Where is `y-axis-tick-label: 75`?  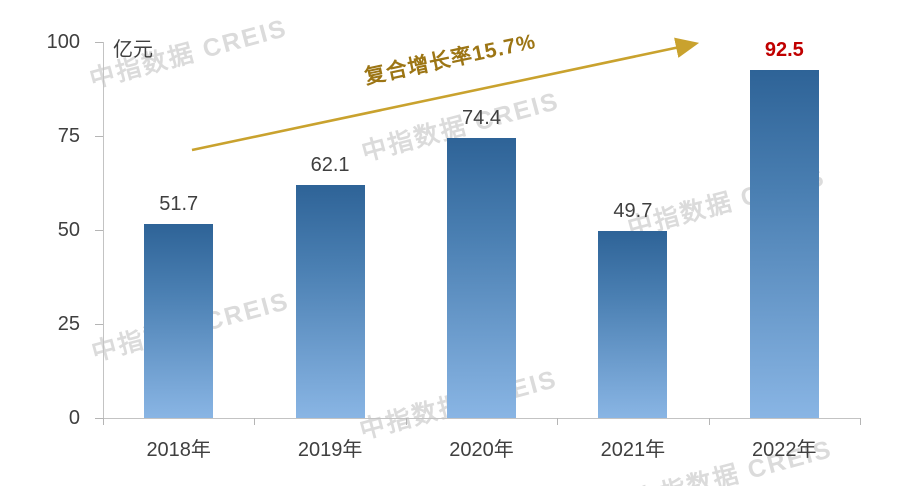
y-axis-tick-label: 75 is located at coordinates (68, 136).